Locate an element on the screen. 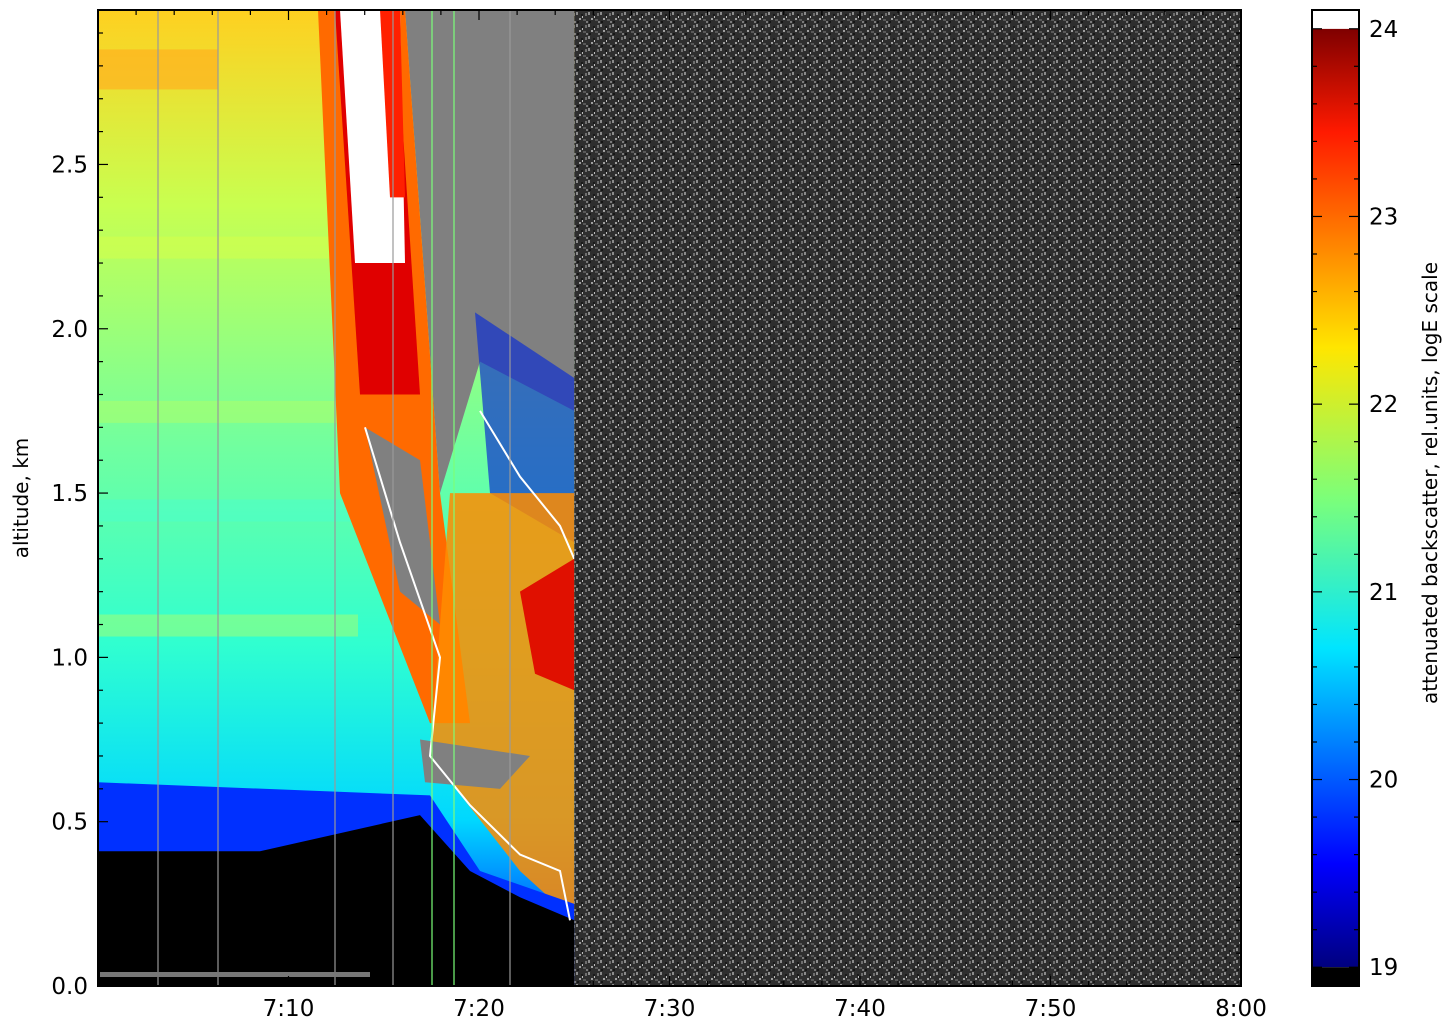 Image resolution: width=1456 pixels, height=1027 pixels. y-tick-label: 0.5 is located at coordinates (69, 823).